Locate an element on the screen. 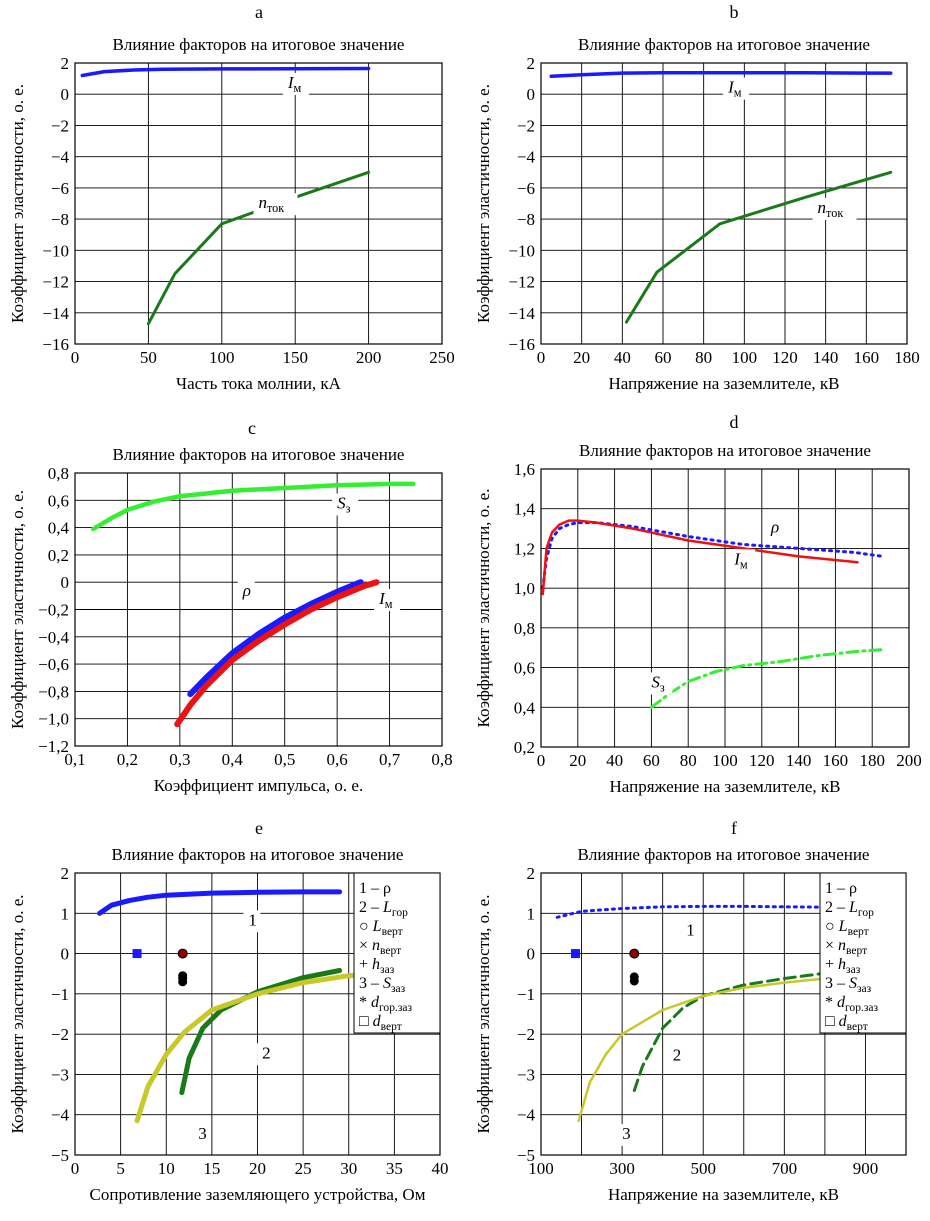 The height and width of the screenshot is (1221, 930). legend-entry-main: S is located at coordinates (387, 983).